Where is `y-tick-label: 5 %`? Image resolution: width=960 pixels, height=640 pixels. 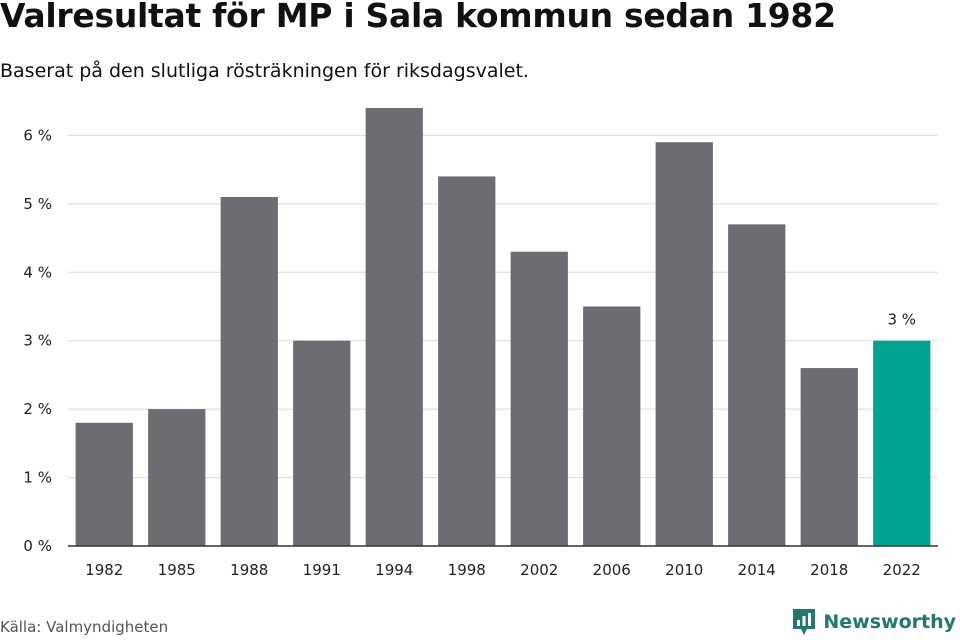
y-tick-label: 5 % is located at coordinates (37, 204).